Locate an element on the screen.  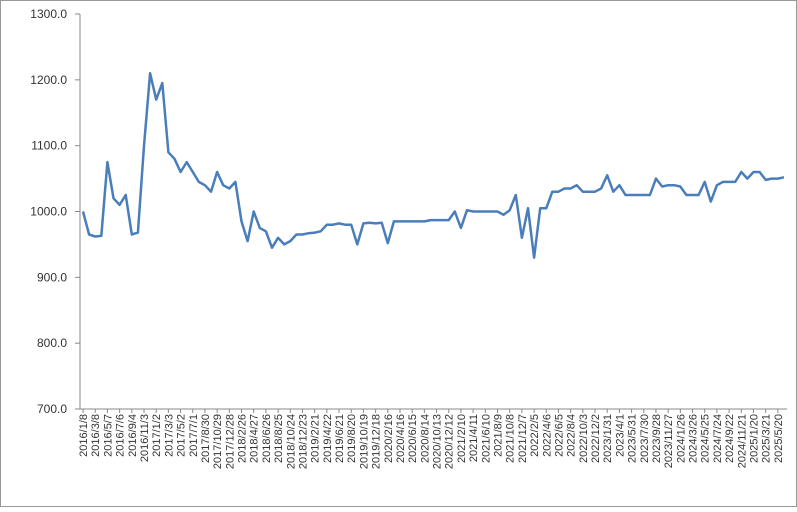
x-tick-label: 2024/11/21 is located at coordinates (742, 441).